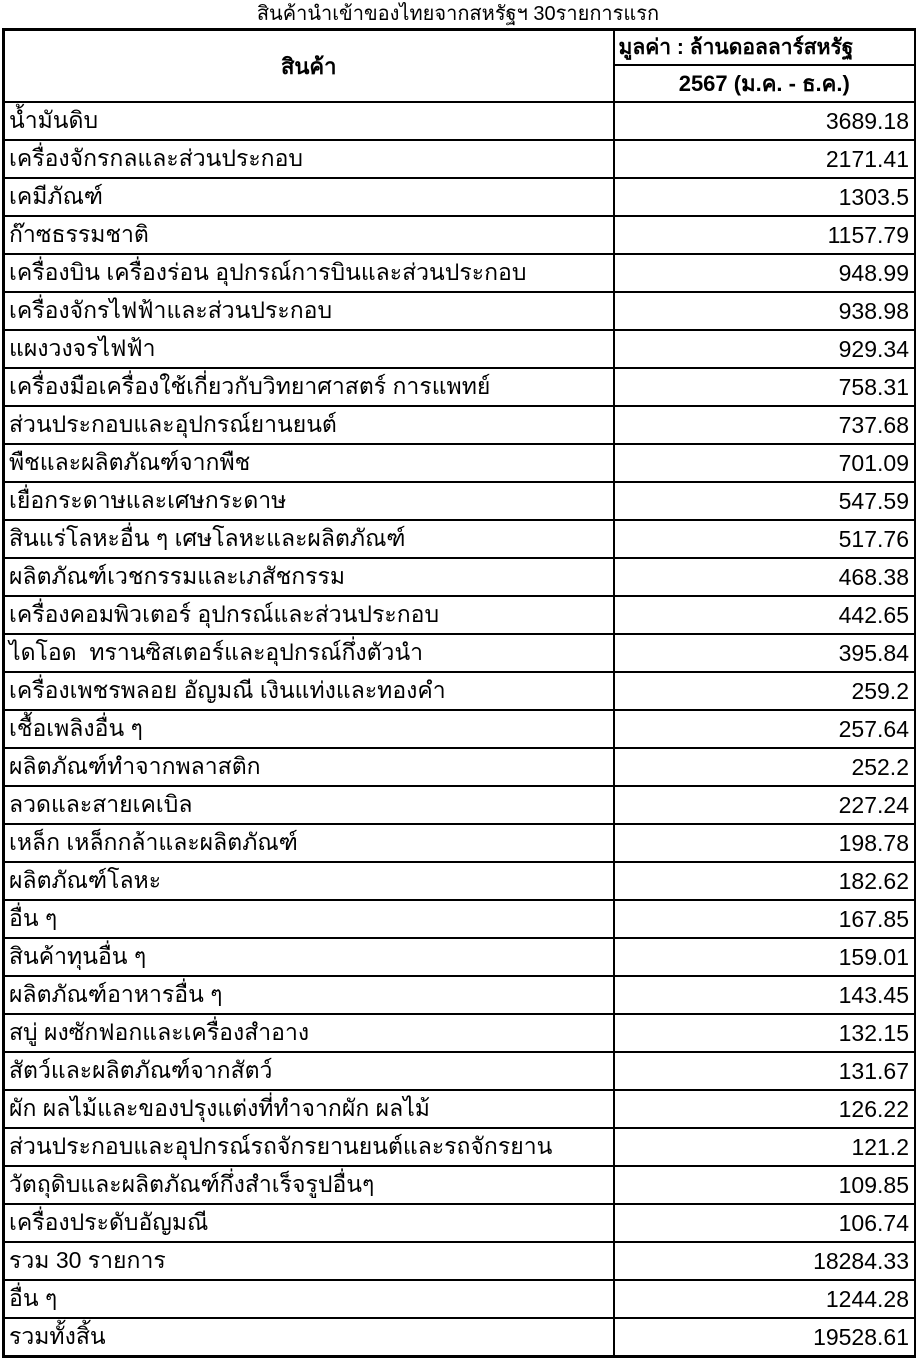 The image size is (916, 1358). I want to click on product-name-cell: สินแร่โลหะอื่น ๆ เศษโลหะและผลิตภัณฑ์, so click(308, 539).